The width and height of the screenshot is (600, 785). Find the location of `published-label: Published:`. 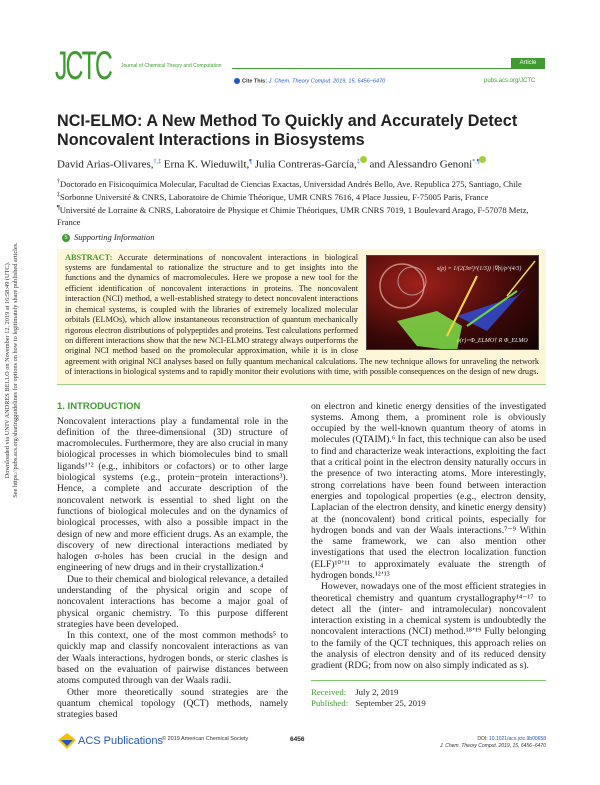

published-label: Published: is located at coordinates (330, 702).